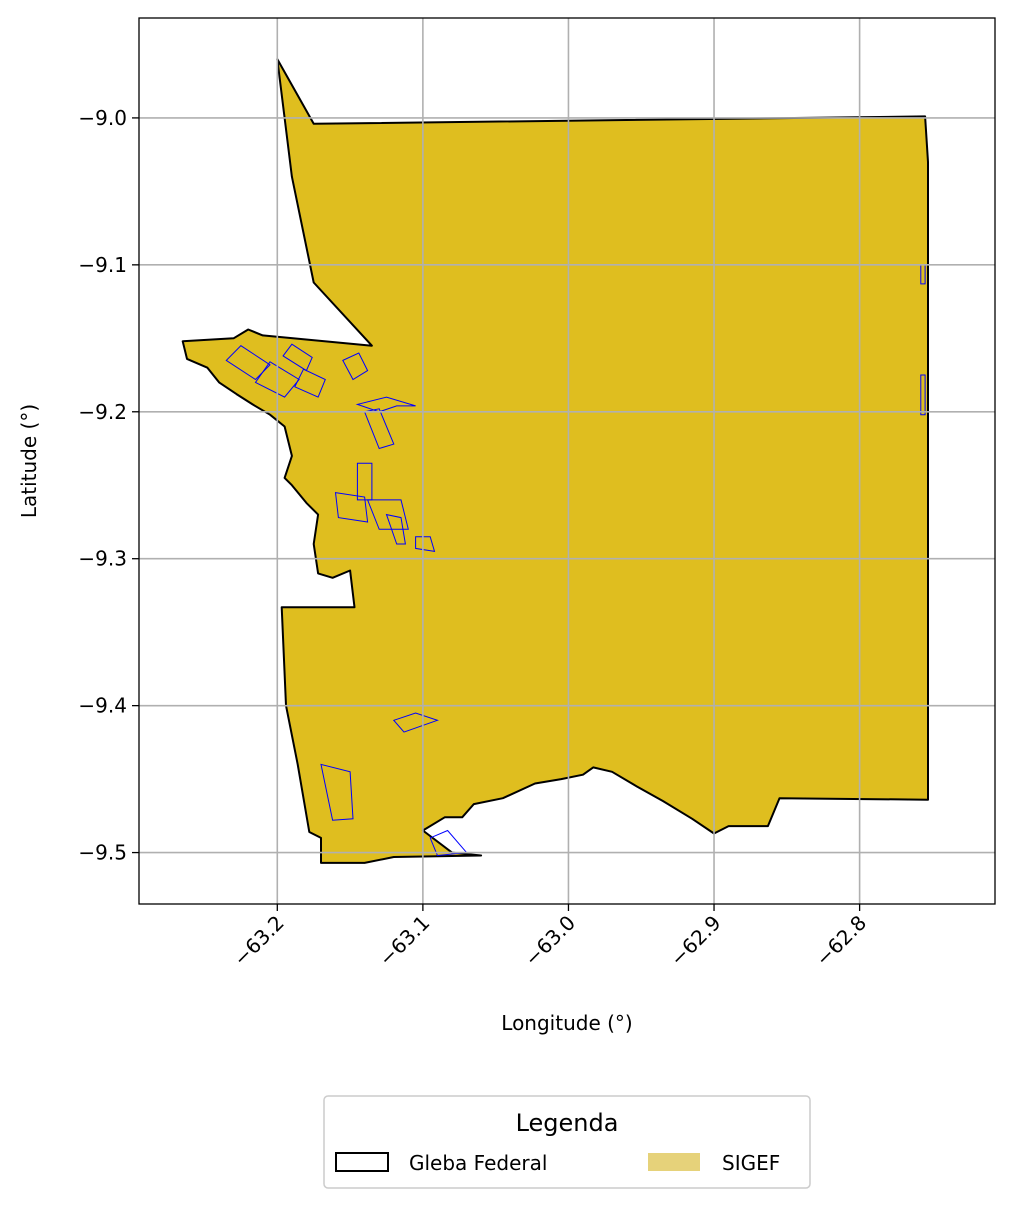 The height and width of the screenshot is (1207, 1013). What do you see at coordinates (695, 941) in the screenshot?
I see `x-tick-label: −62.9` at bounding box center [695, 941].